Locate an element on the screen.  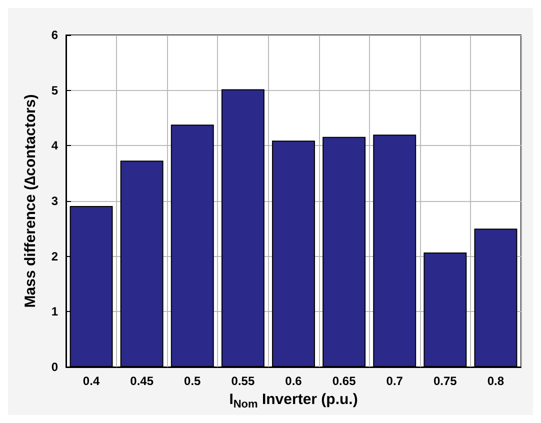
y-tick-label: 4 is located at coordinates (54, 145).